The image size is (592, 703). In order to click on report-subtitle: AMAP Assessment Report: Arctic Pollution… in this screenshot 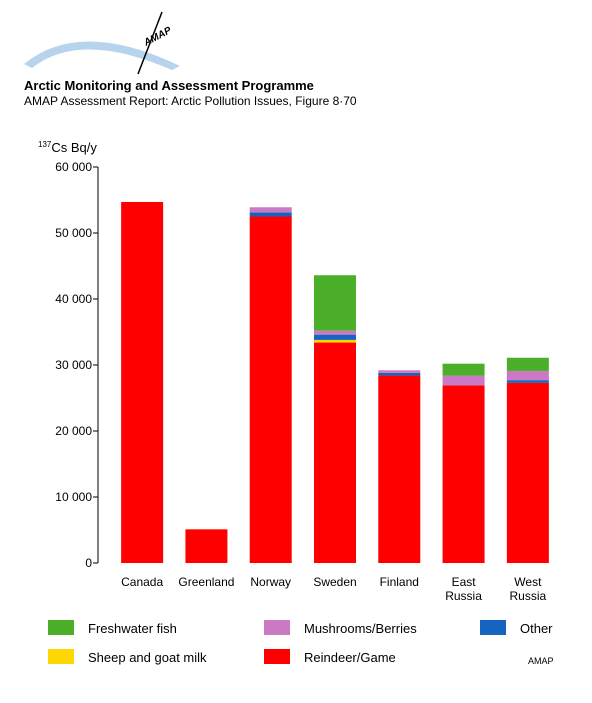, I will do `click(190, 101)`.